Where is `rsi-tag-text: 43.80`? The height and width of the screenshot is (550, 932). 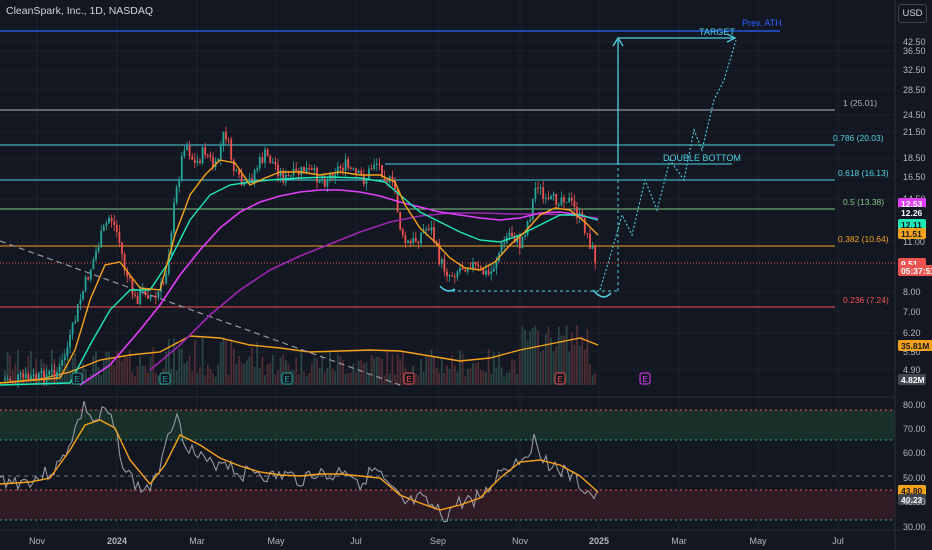
rsi-tag-text: 43.80 is located at coordinates (912, 491).